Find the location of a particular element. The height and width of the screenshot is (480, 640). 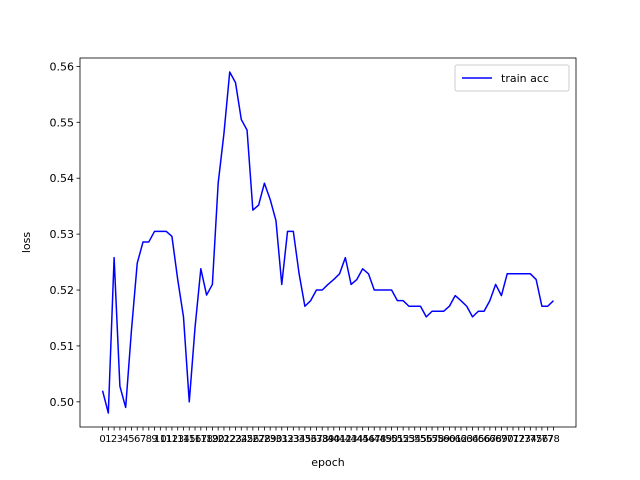

x-tick-label: 52 is located at coordinates (403, 439).